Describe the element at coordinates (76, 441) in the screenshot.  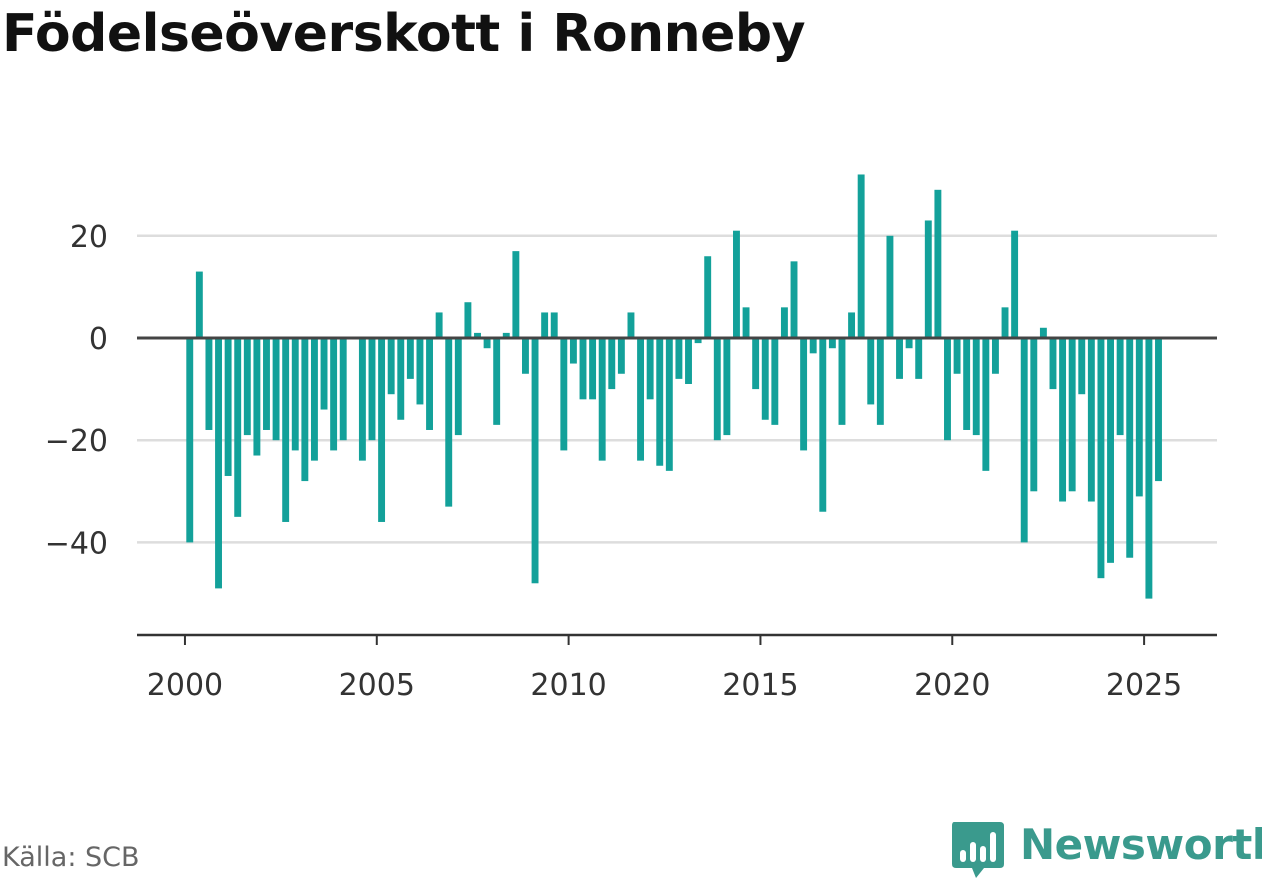
I see `y-tick-label: −20` at that location.